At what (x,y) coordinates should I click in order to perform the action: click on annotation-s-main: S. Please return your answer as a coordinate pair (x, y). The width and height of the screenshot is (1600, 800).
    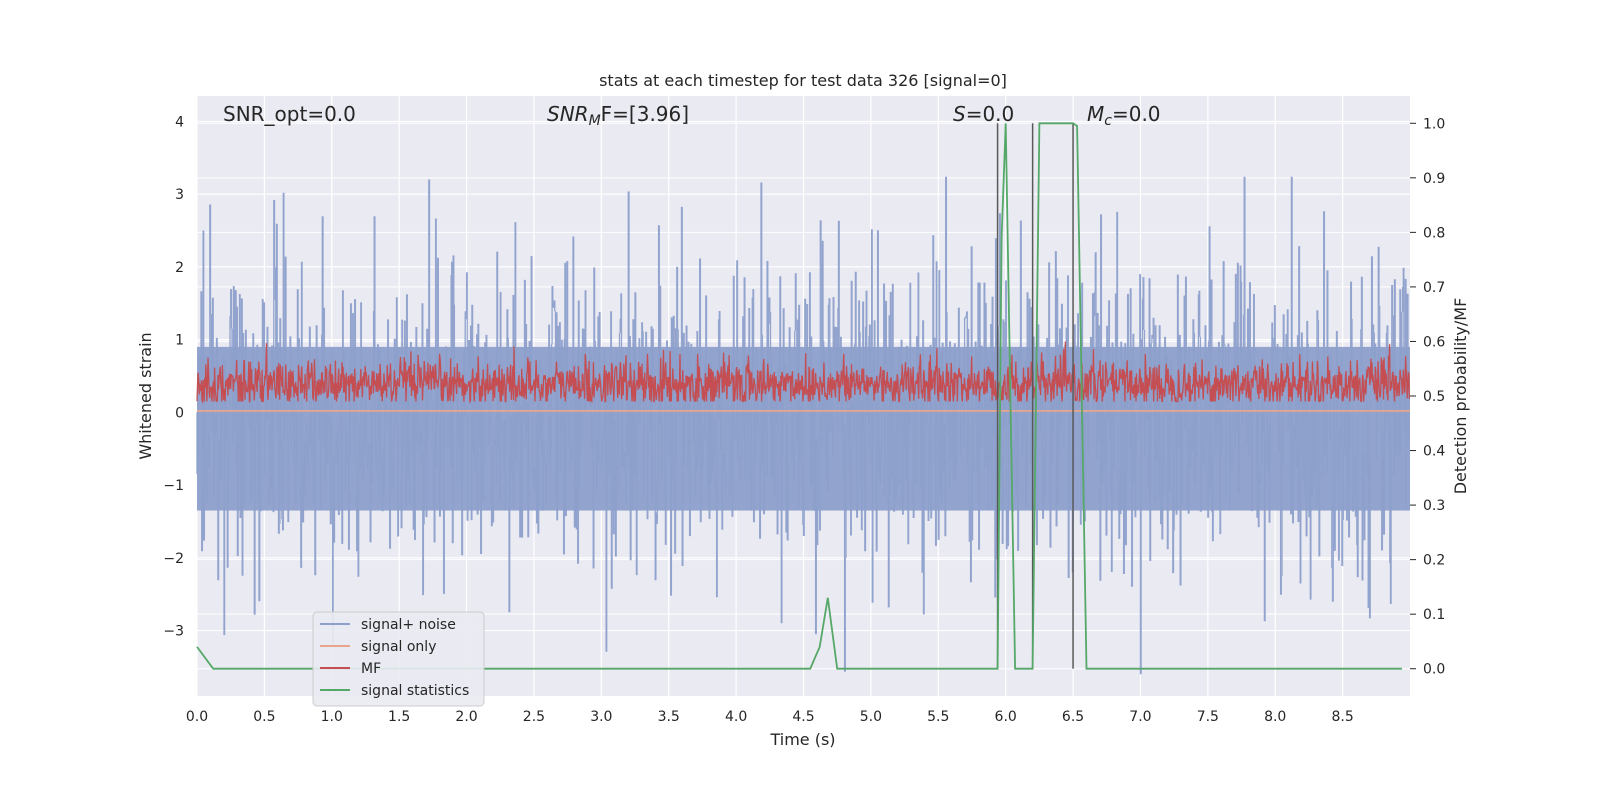
    Looking at the image, I should click on (959, 114).